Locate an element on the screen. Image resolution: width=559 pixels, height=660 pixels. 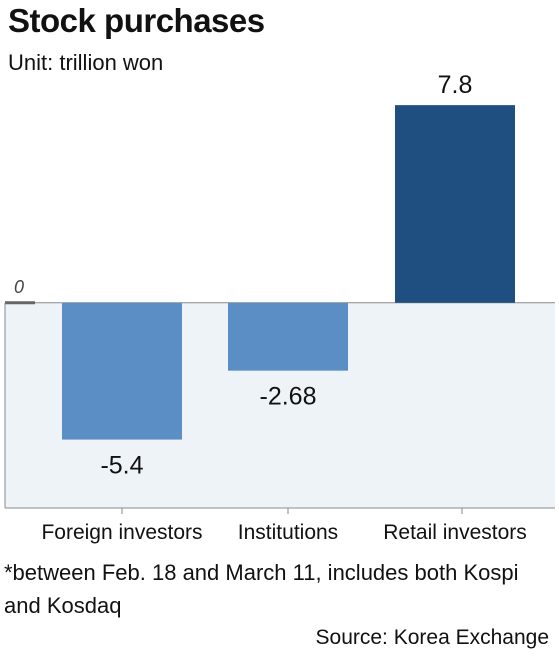
source-note: Source: Korea Exchange is located at coordinates (432, 637).